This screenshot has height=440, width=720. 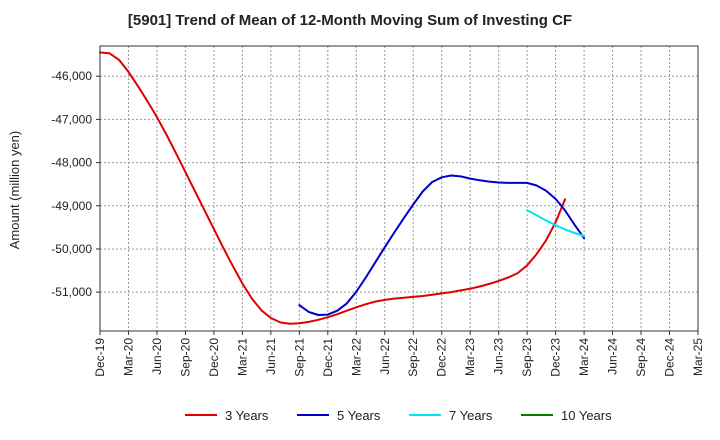 What do you see at coordinates (470, 357) in the screenshot?
I see `x-tick-label: Mar-23` at bounding box center [470, 357].